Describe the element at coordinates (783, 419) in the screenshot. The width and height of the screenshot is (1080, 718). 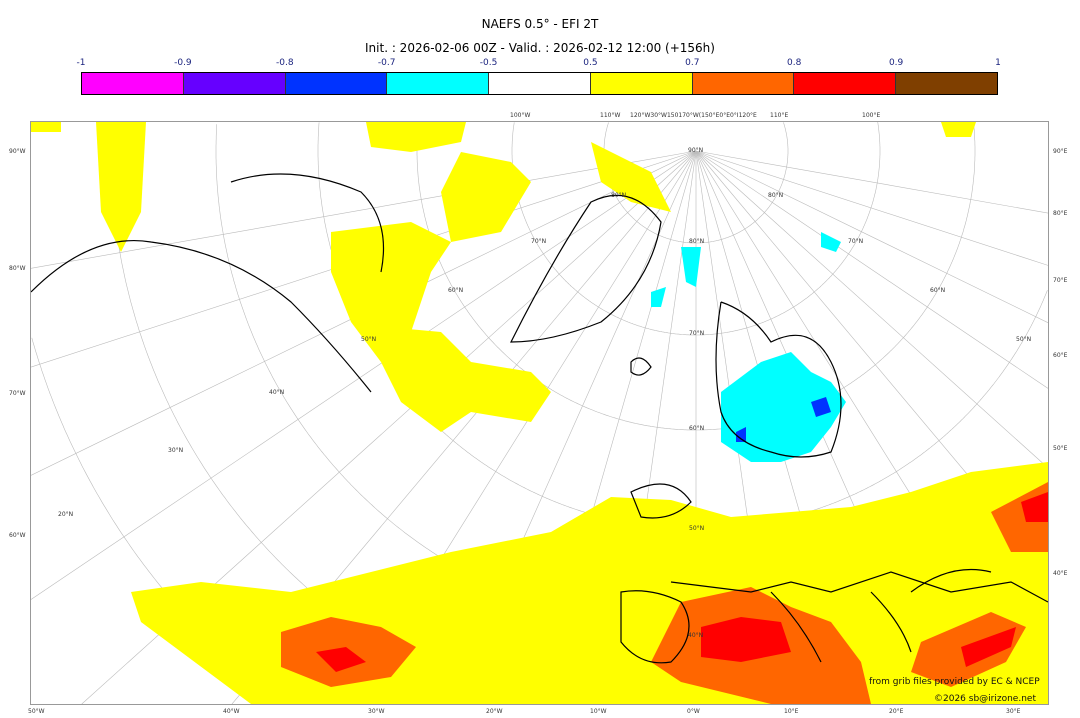
I see `blue-areas` at that location.